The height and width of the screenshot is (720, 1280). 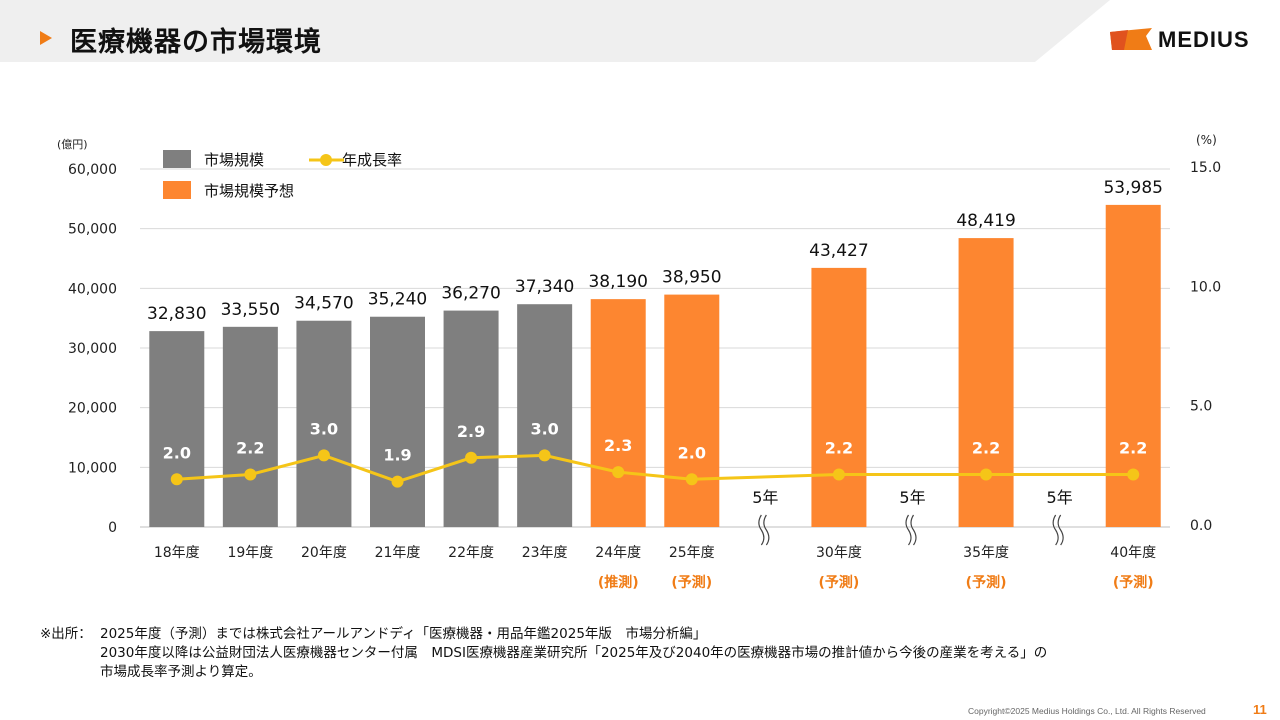 What do you see at coordinates (92, 230) in the screenshot?
I see `y-tick-label: 50,000` at bounding box center [92, 230].